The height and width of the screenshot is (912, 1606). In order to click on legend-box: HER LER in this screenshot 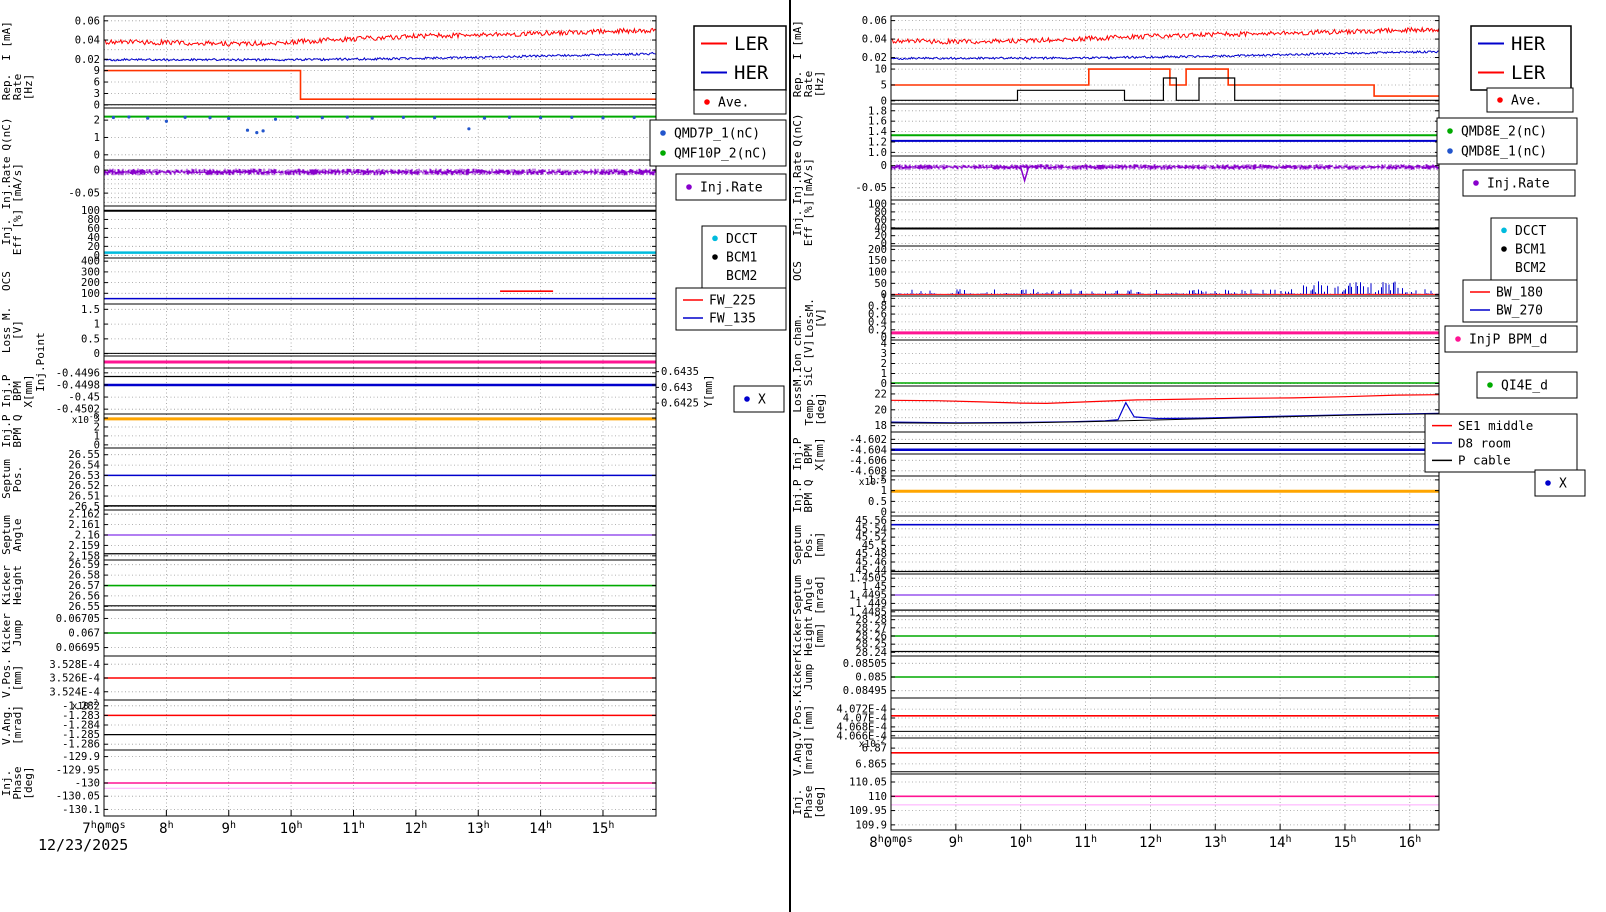, I will do `click(1521, 58)`.